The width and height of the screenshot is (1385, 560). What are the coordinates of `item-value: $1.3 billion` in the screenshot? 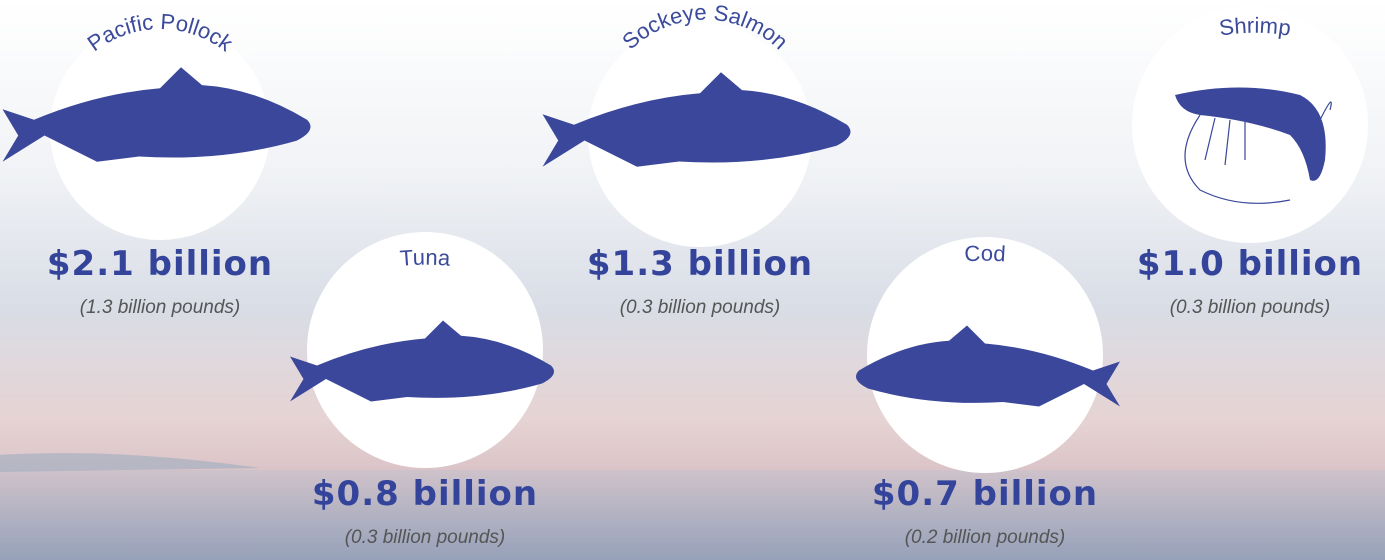 It's located at (700, 264).